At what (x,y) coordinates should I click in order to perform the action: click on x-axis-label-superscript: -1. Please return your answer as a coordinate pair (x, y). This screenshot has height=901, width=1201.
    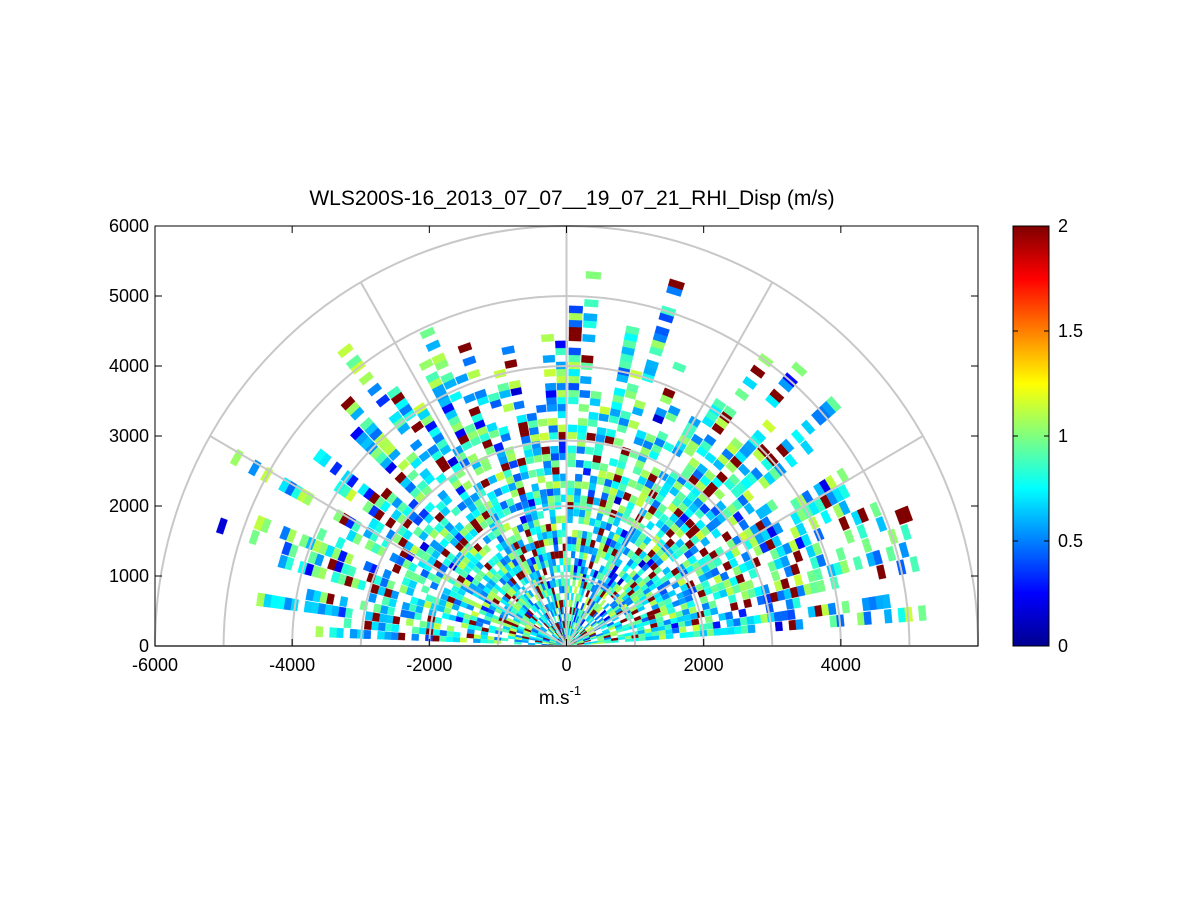
    Looking at the image, I should click on (576, 690).